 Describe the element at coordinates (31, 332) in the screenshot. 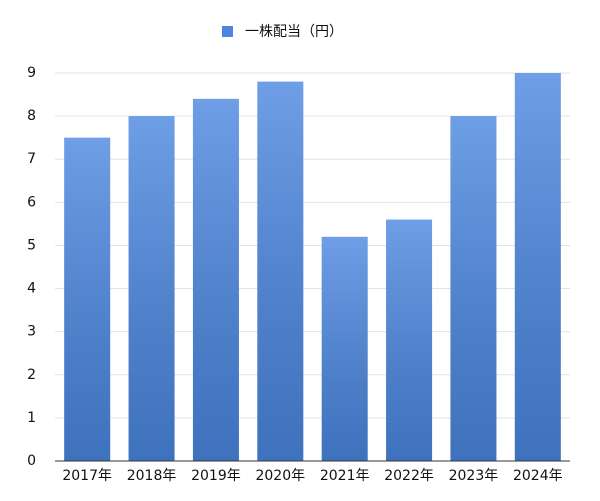

I see `y-tick-label: 3` at that location.